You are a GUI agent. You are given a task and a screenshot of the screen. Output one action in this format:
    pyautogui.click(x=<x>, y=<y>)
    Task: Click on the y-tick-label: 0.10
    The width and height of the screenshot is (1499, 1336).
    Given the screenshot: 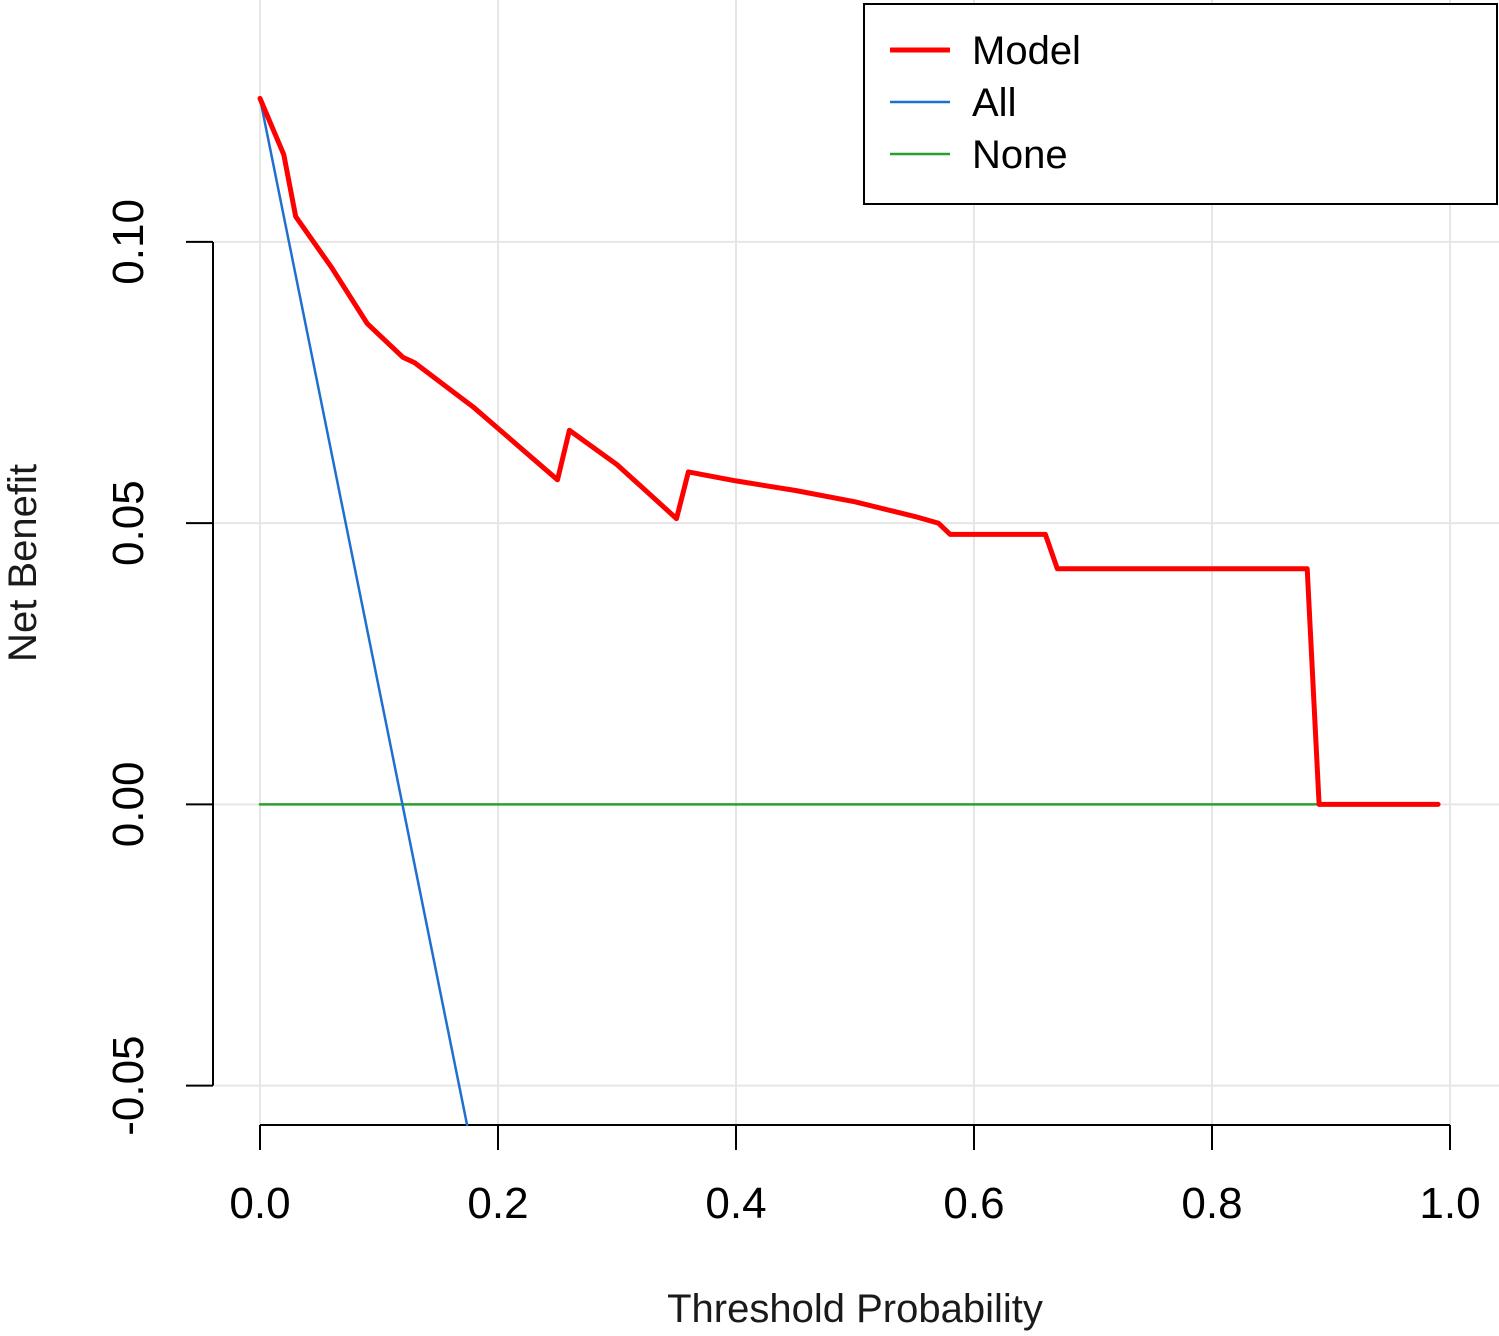 What is the action you would take?
    pyautogui.click(x=128, y=242)
    